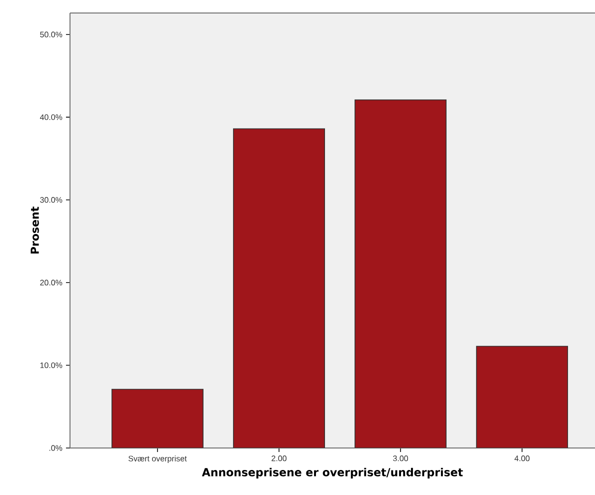 This screenshot has width=595, height=495. Describe the element at coordinates (157, 459) in the screenshot. I see `x-tick-label: Svært overpriset` at that location.